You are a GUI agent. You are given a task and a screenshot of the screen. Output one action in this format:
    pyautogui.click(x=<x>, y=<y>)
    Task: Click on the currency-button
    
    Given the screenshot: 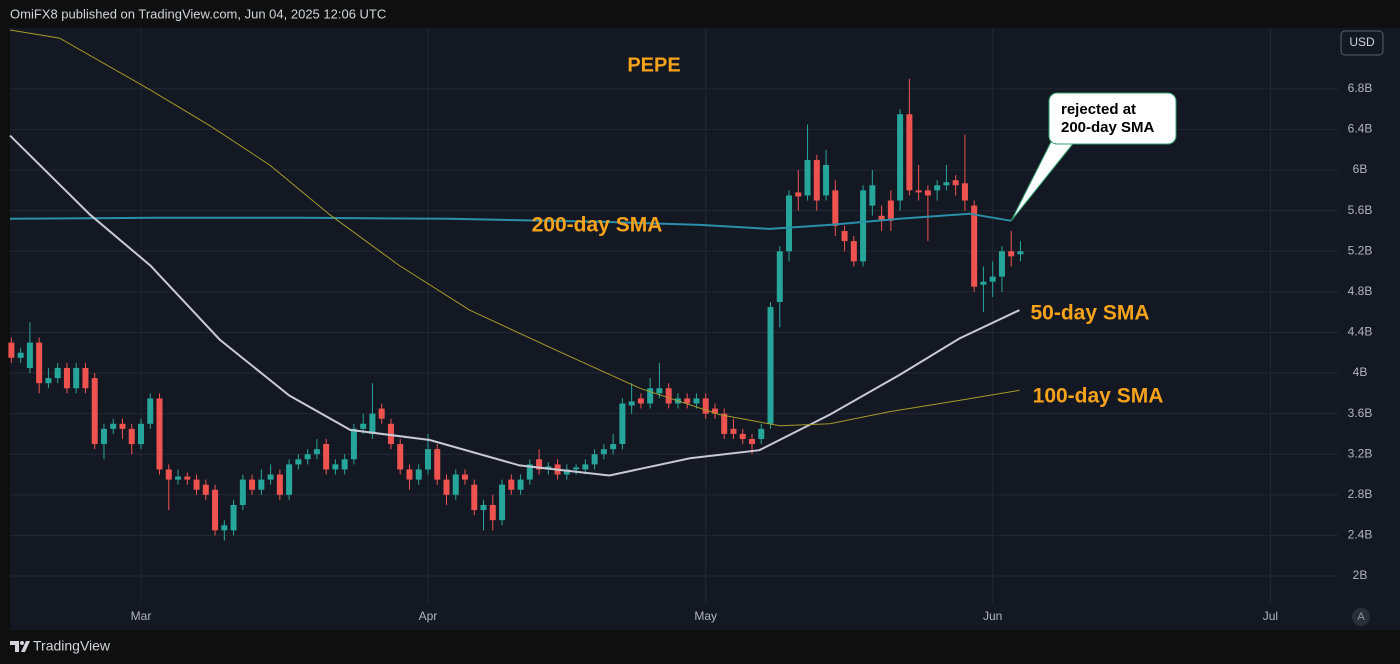 What is the action you would take?
    pyautogui.click(x=1362, y=43)
    